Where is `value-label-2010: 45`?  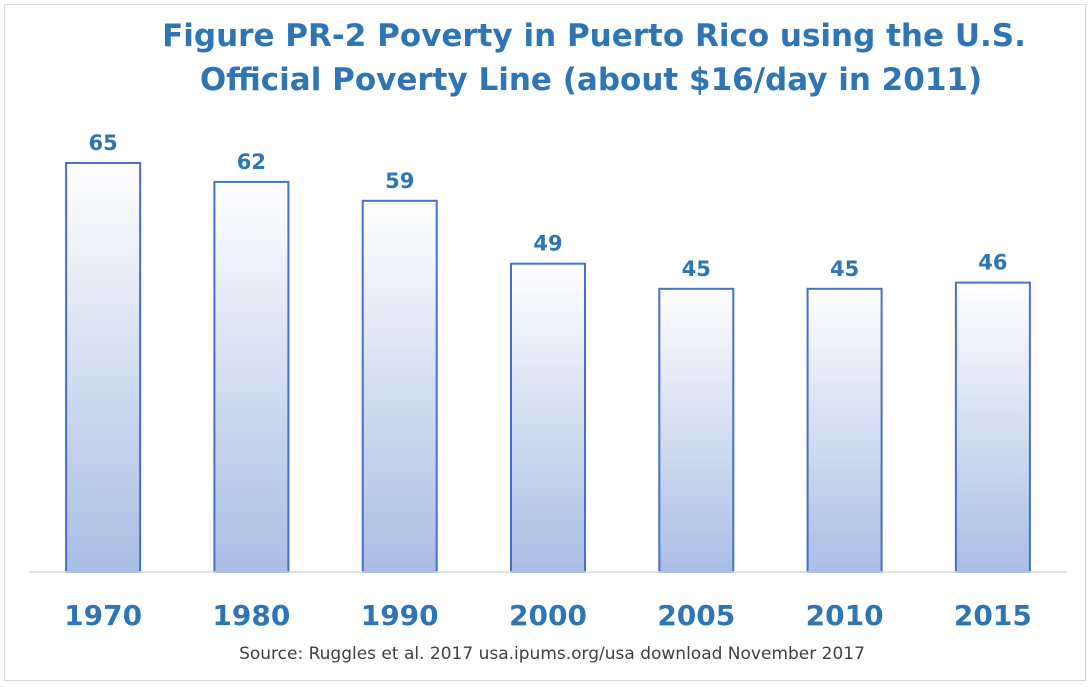
value-label-2010: 45 is located at coordinates (844, 269).